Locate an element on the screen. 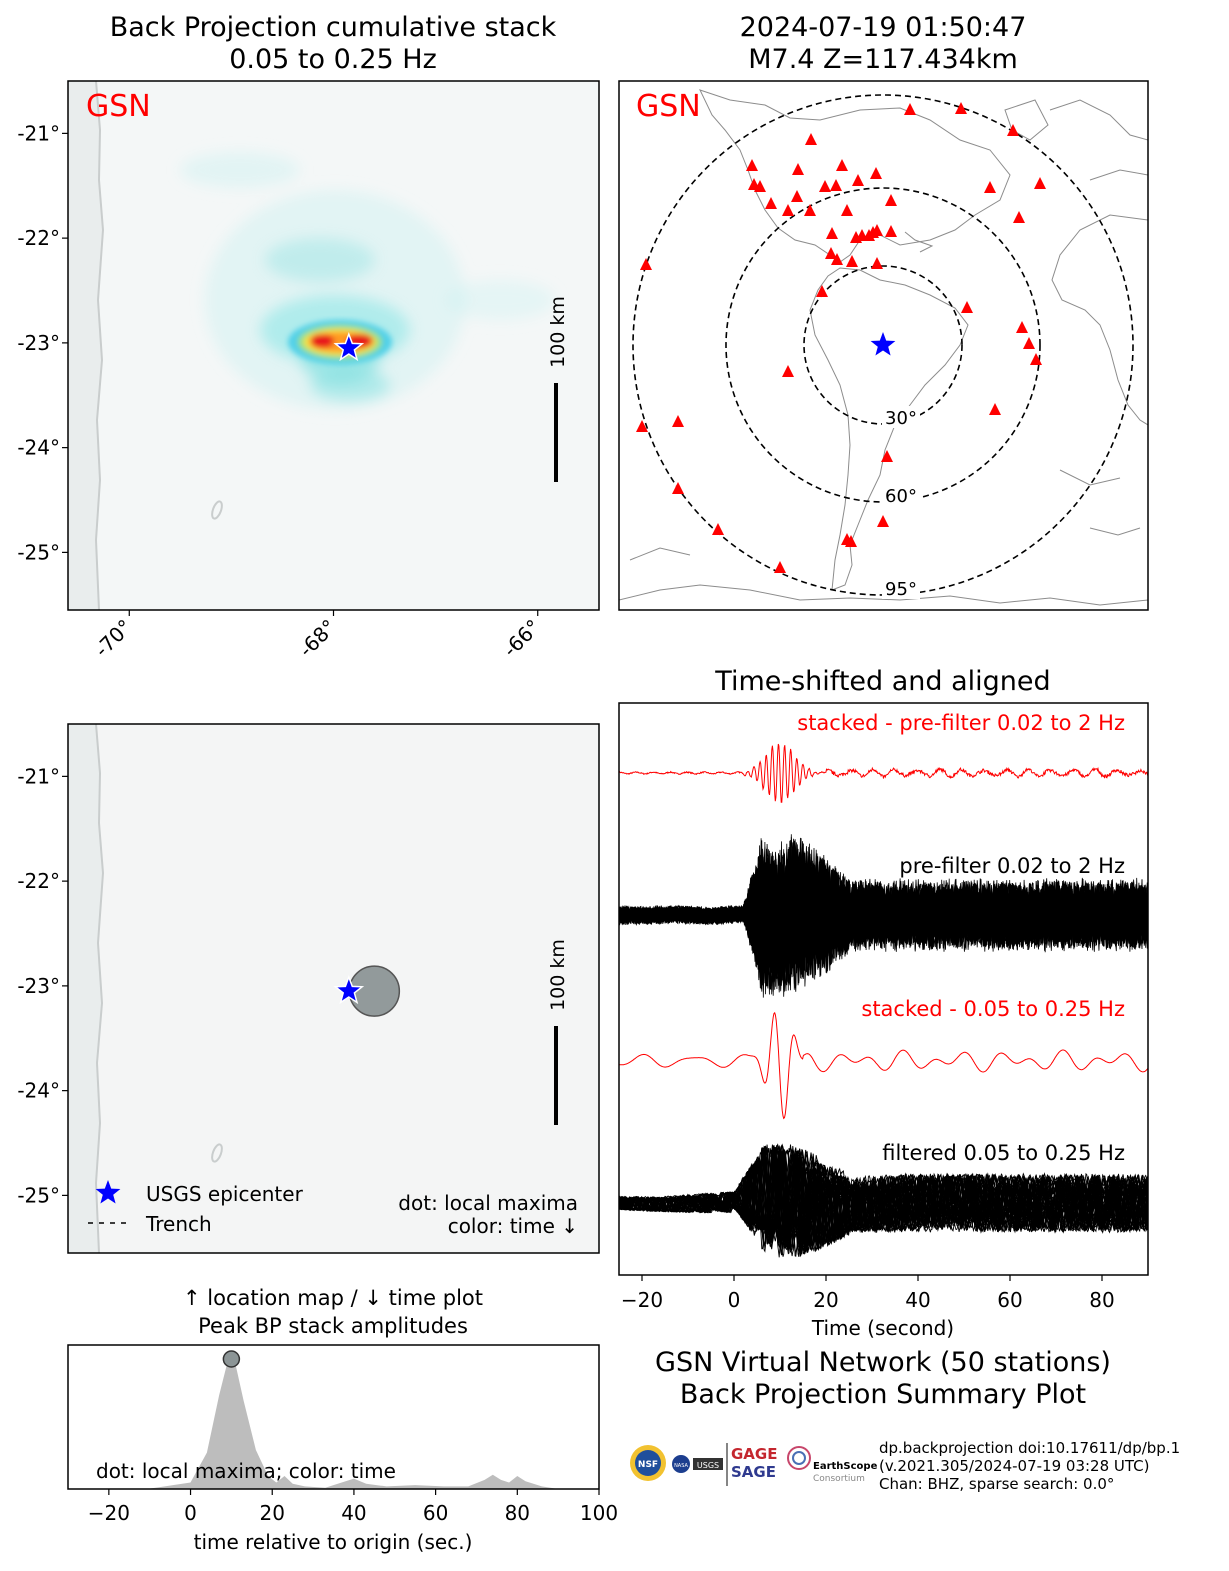 The width and height of the screenshot is (1229, 1571). ring-labels: 30° 60° 95° is located at coordinates (901, 503).